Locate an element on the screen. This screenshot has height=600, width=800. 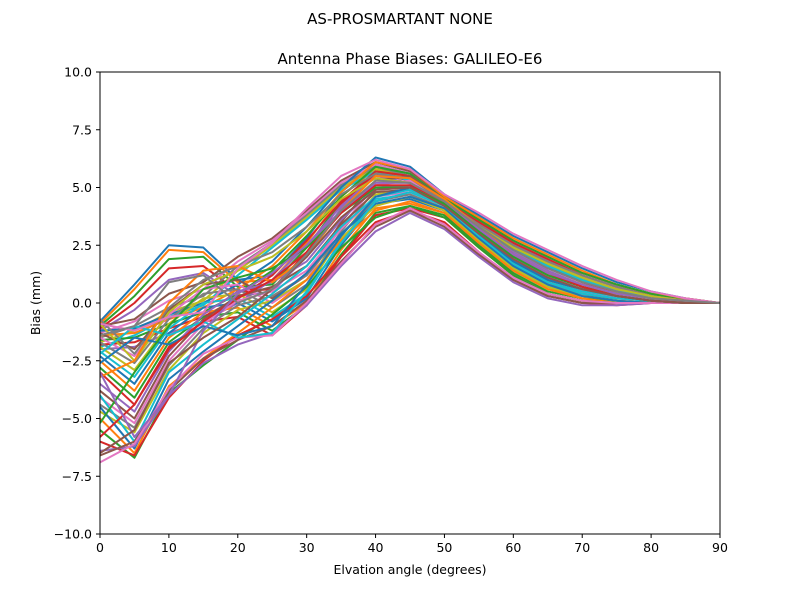
y-tick-label: −5.0 is located at coordinates (77, 418).